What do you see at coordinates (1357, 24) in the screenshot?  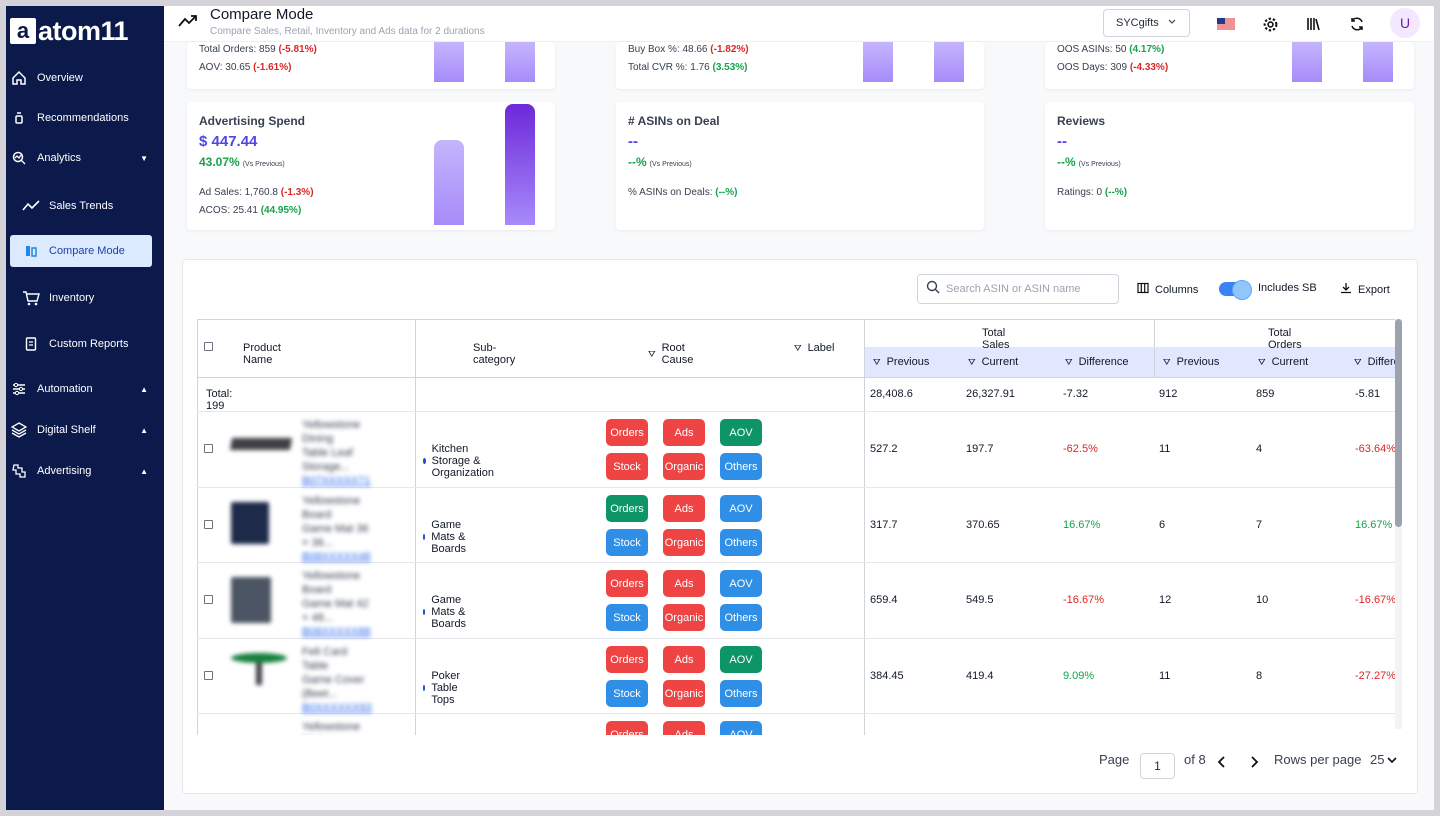 I see `refresh-icon` at bounding box center [1357, 24].